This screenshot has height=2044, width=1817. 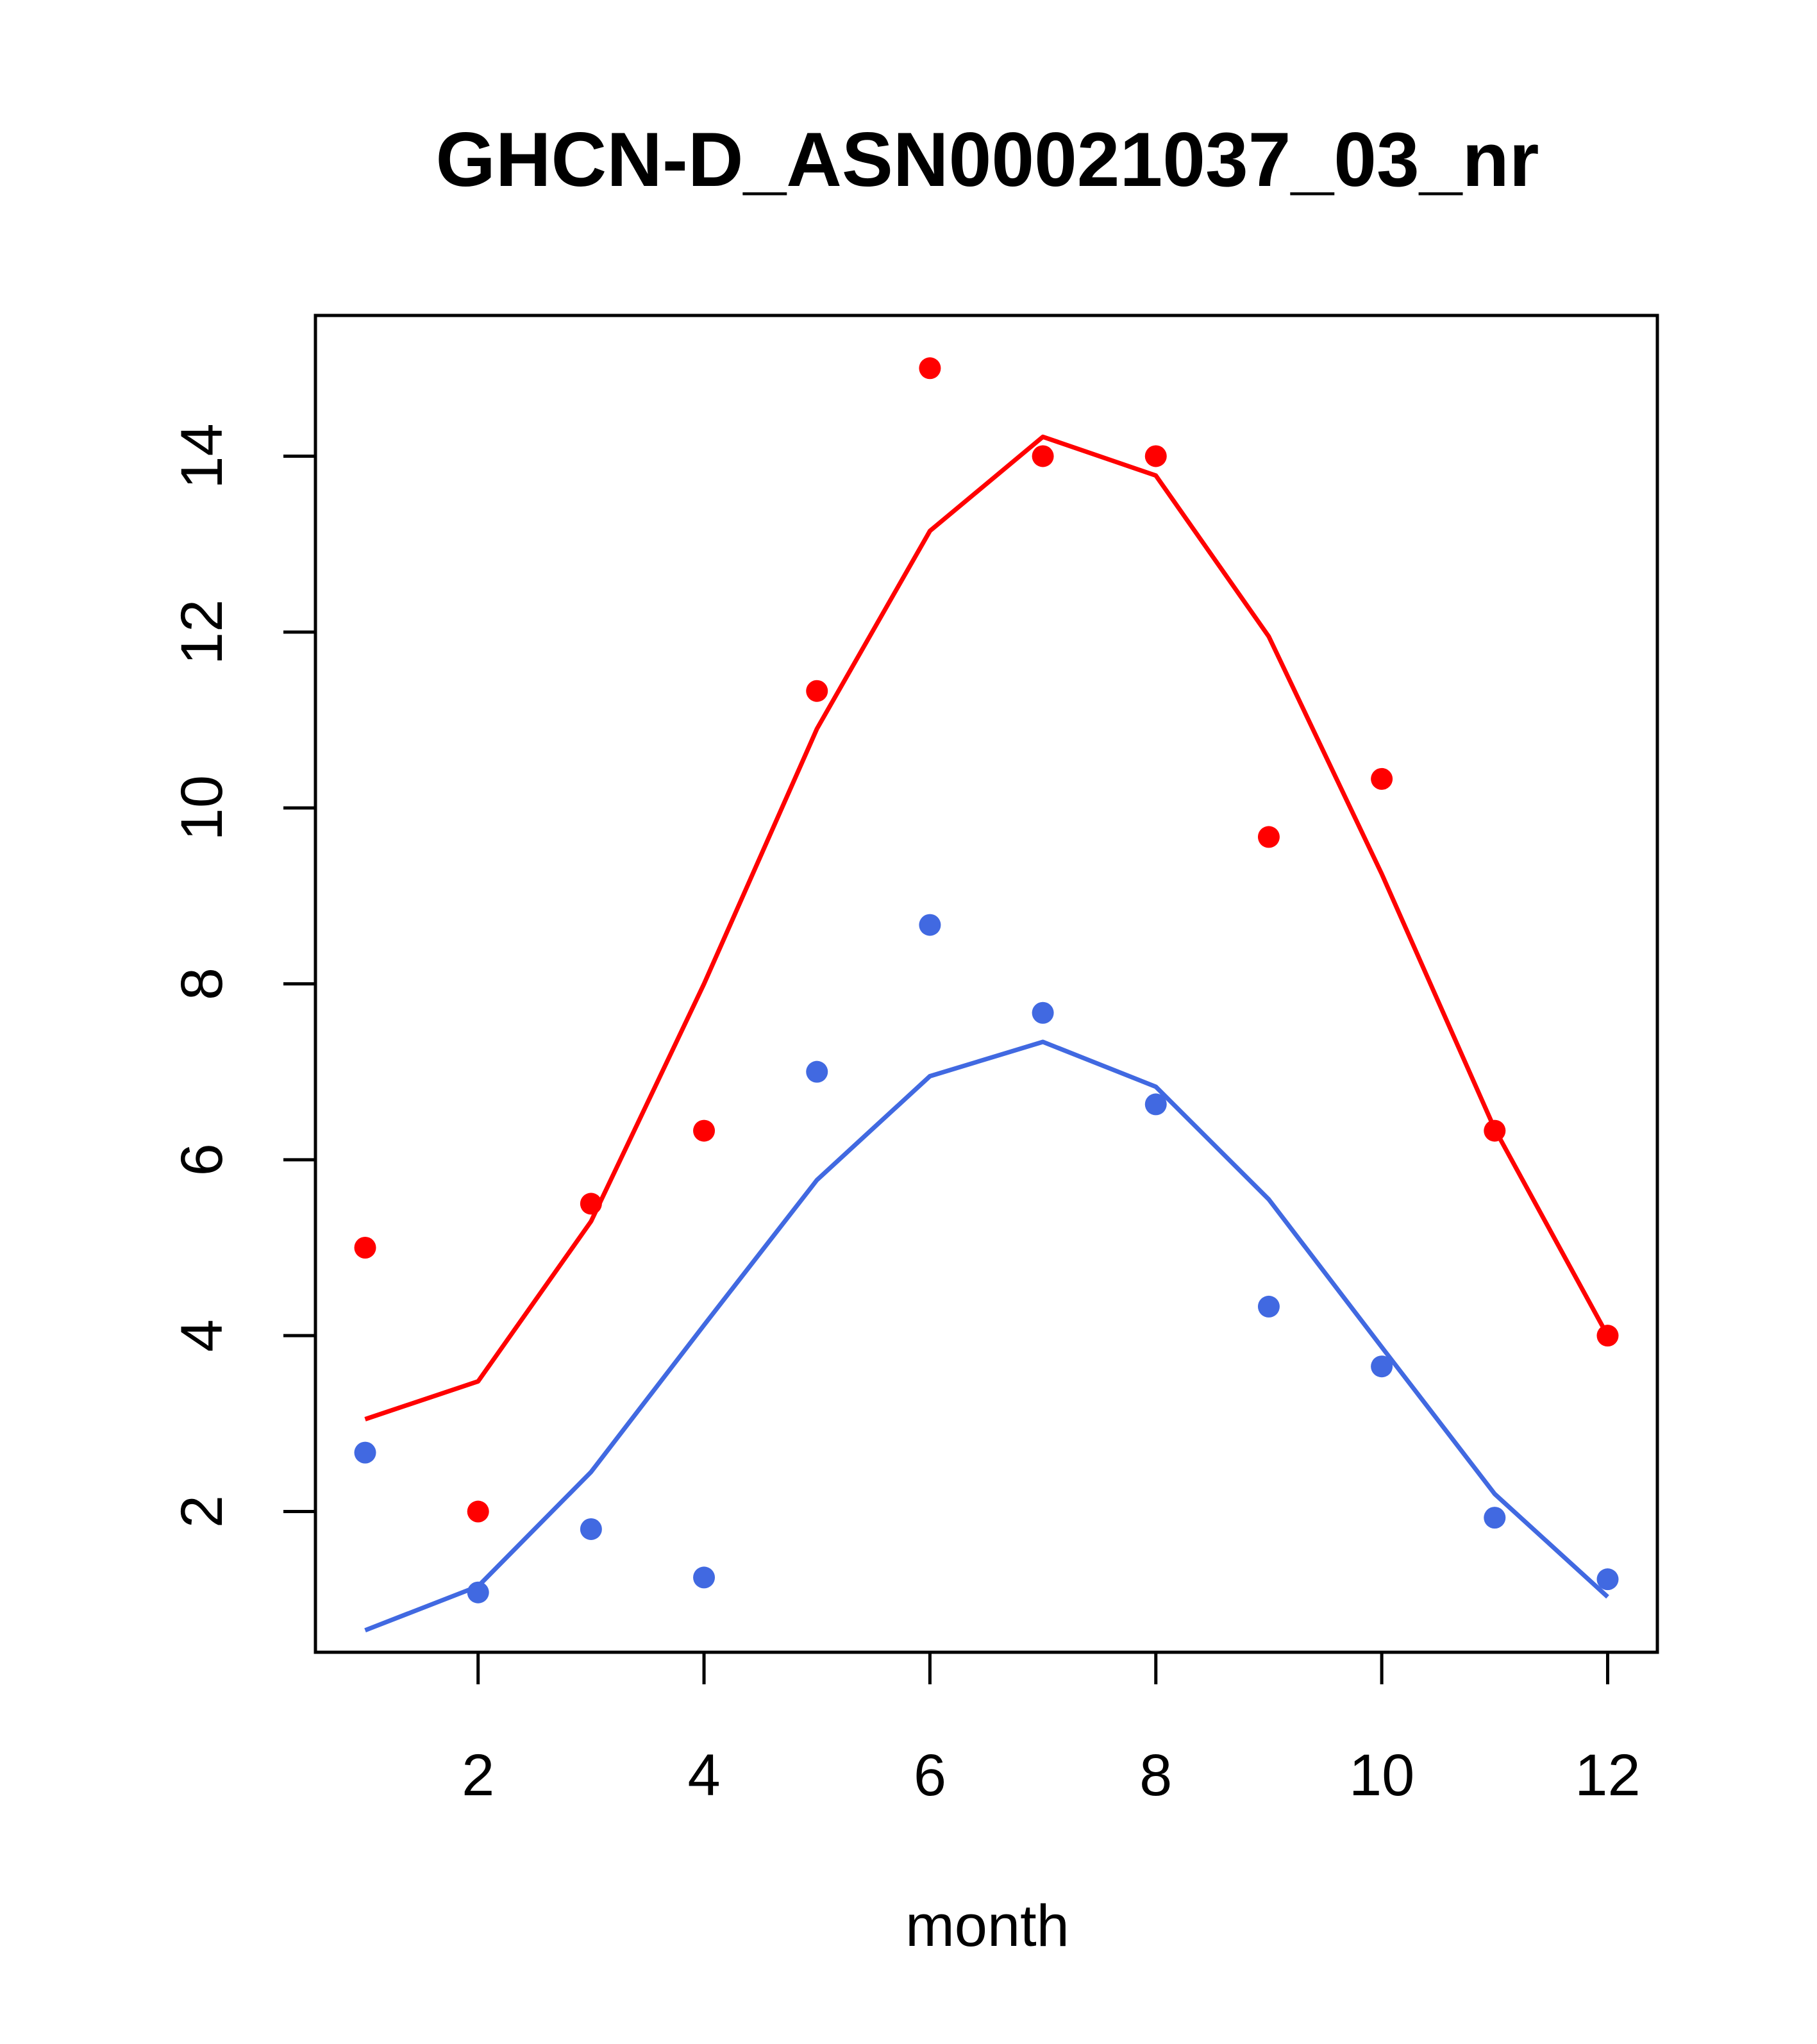 What do you see at coordinates (1608, 1775) in the screenshot?
I see `x-tick-label: 12` at bounding box center [1608, 1775].